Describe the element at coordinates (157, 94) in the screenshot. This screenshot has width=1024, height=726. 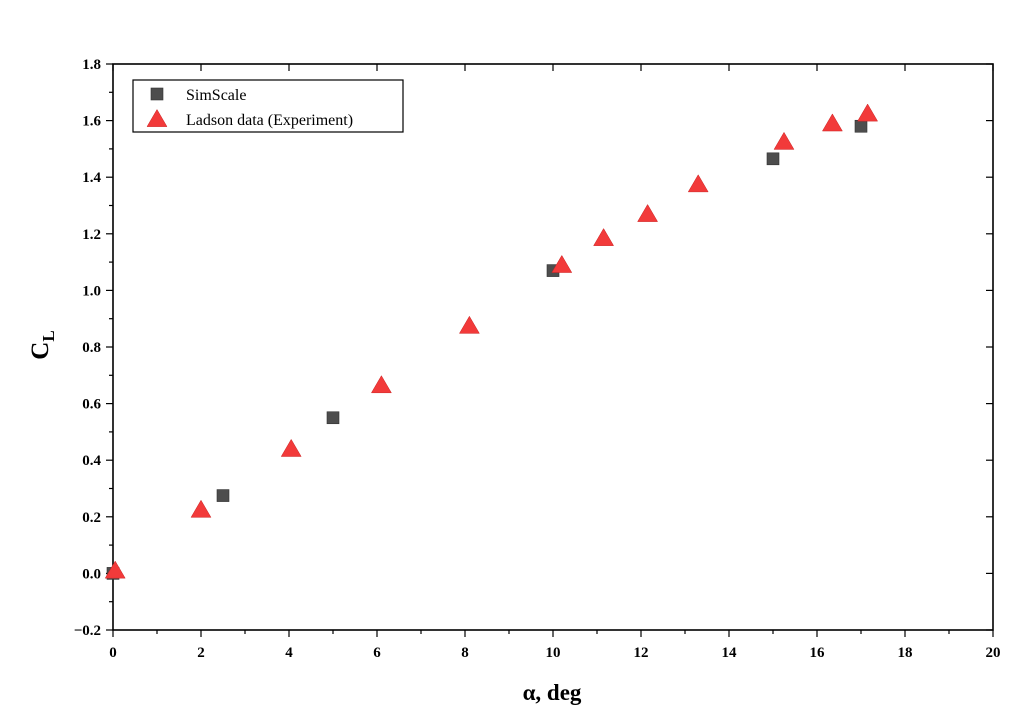
I see `legend-marker-simscale` at that location.